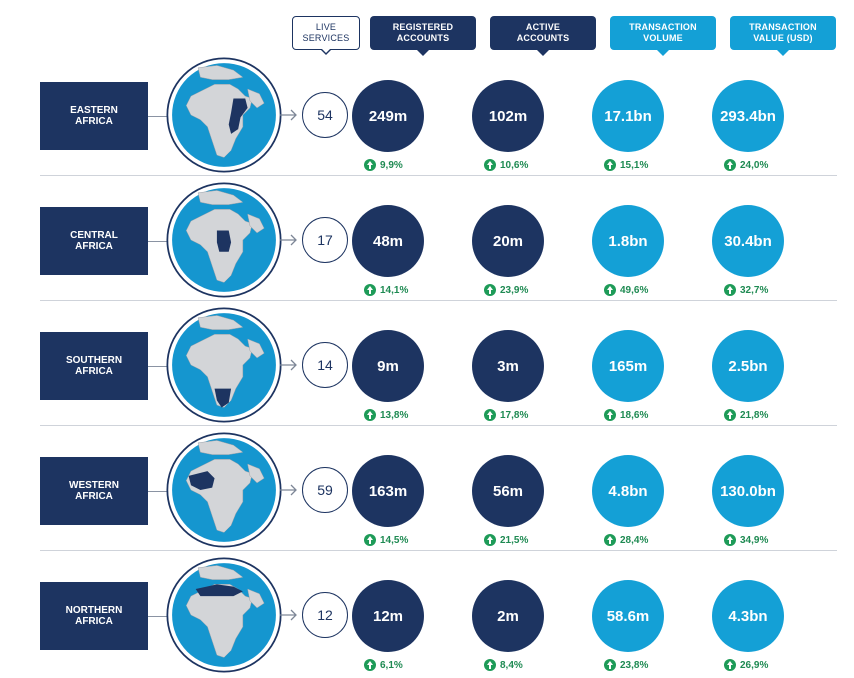 This screenshot has width=854, height=678. Describe the element at coordinates (508, 116) in the screenshot. I see `active-value-bubble: 102m` at that location.